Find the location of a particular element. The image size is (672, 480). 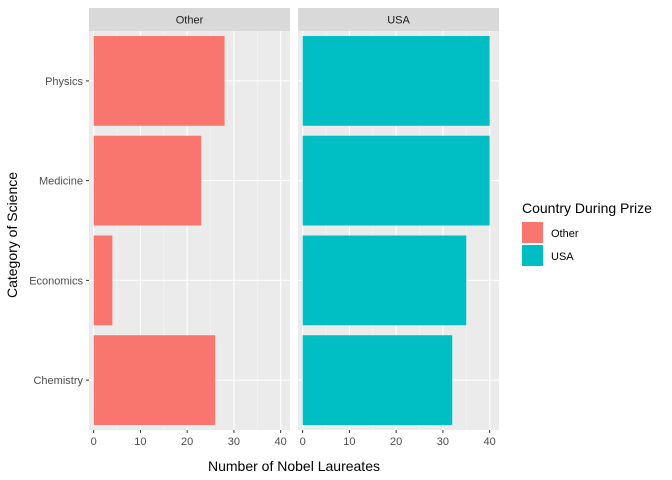

legend-label: USA is located at coordinates (562, 257).